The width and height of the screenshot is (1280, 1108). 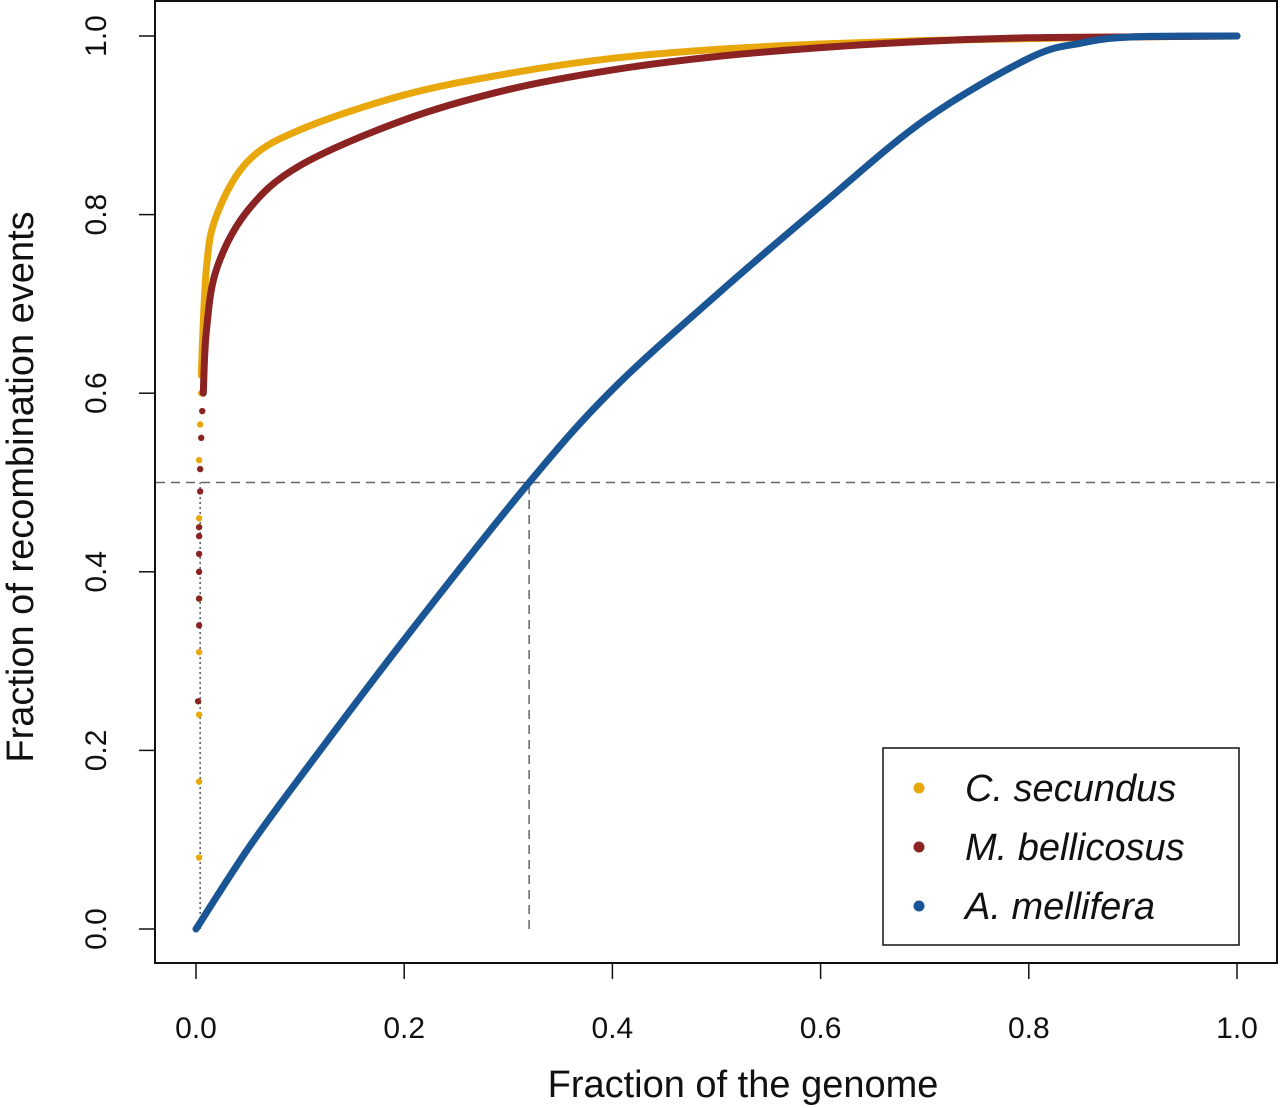 I want to click on legend-label: A. mellifera, so click(x=1059, y=907).